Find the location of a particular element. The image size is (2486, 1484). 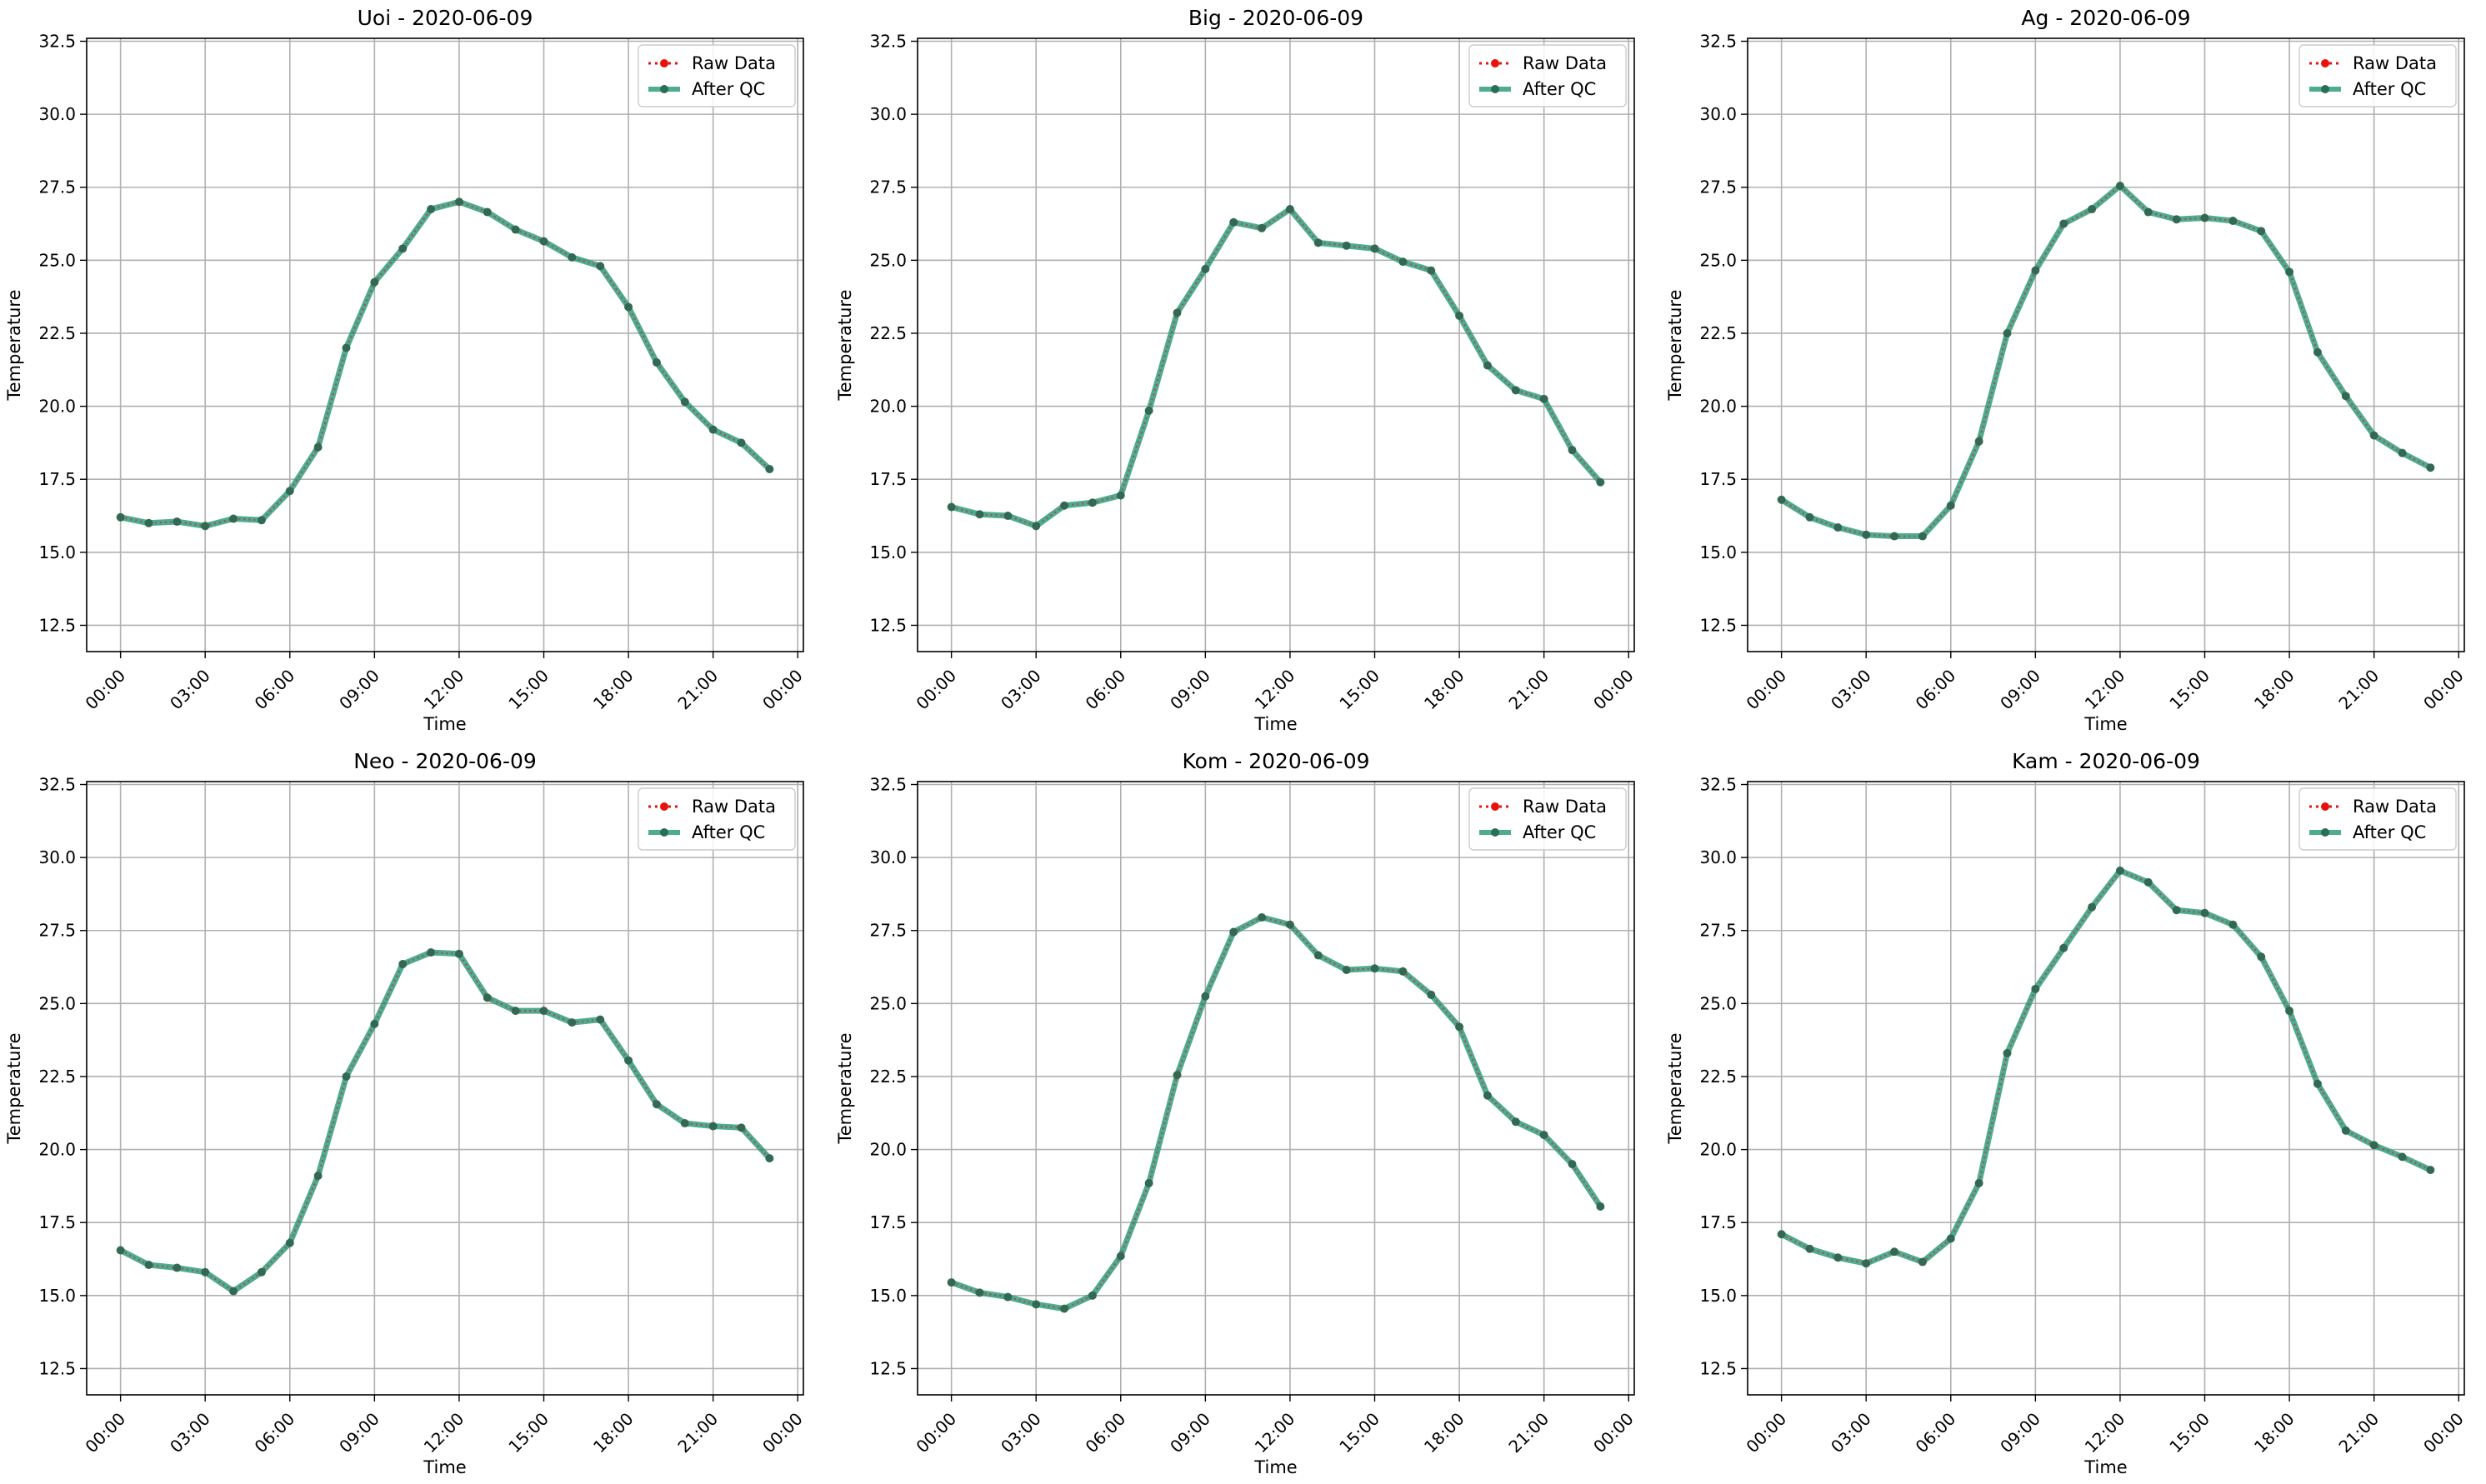

legend: Raw Data After QC is located at coordinates (717, 75).